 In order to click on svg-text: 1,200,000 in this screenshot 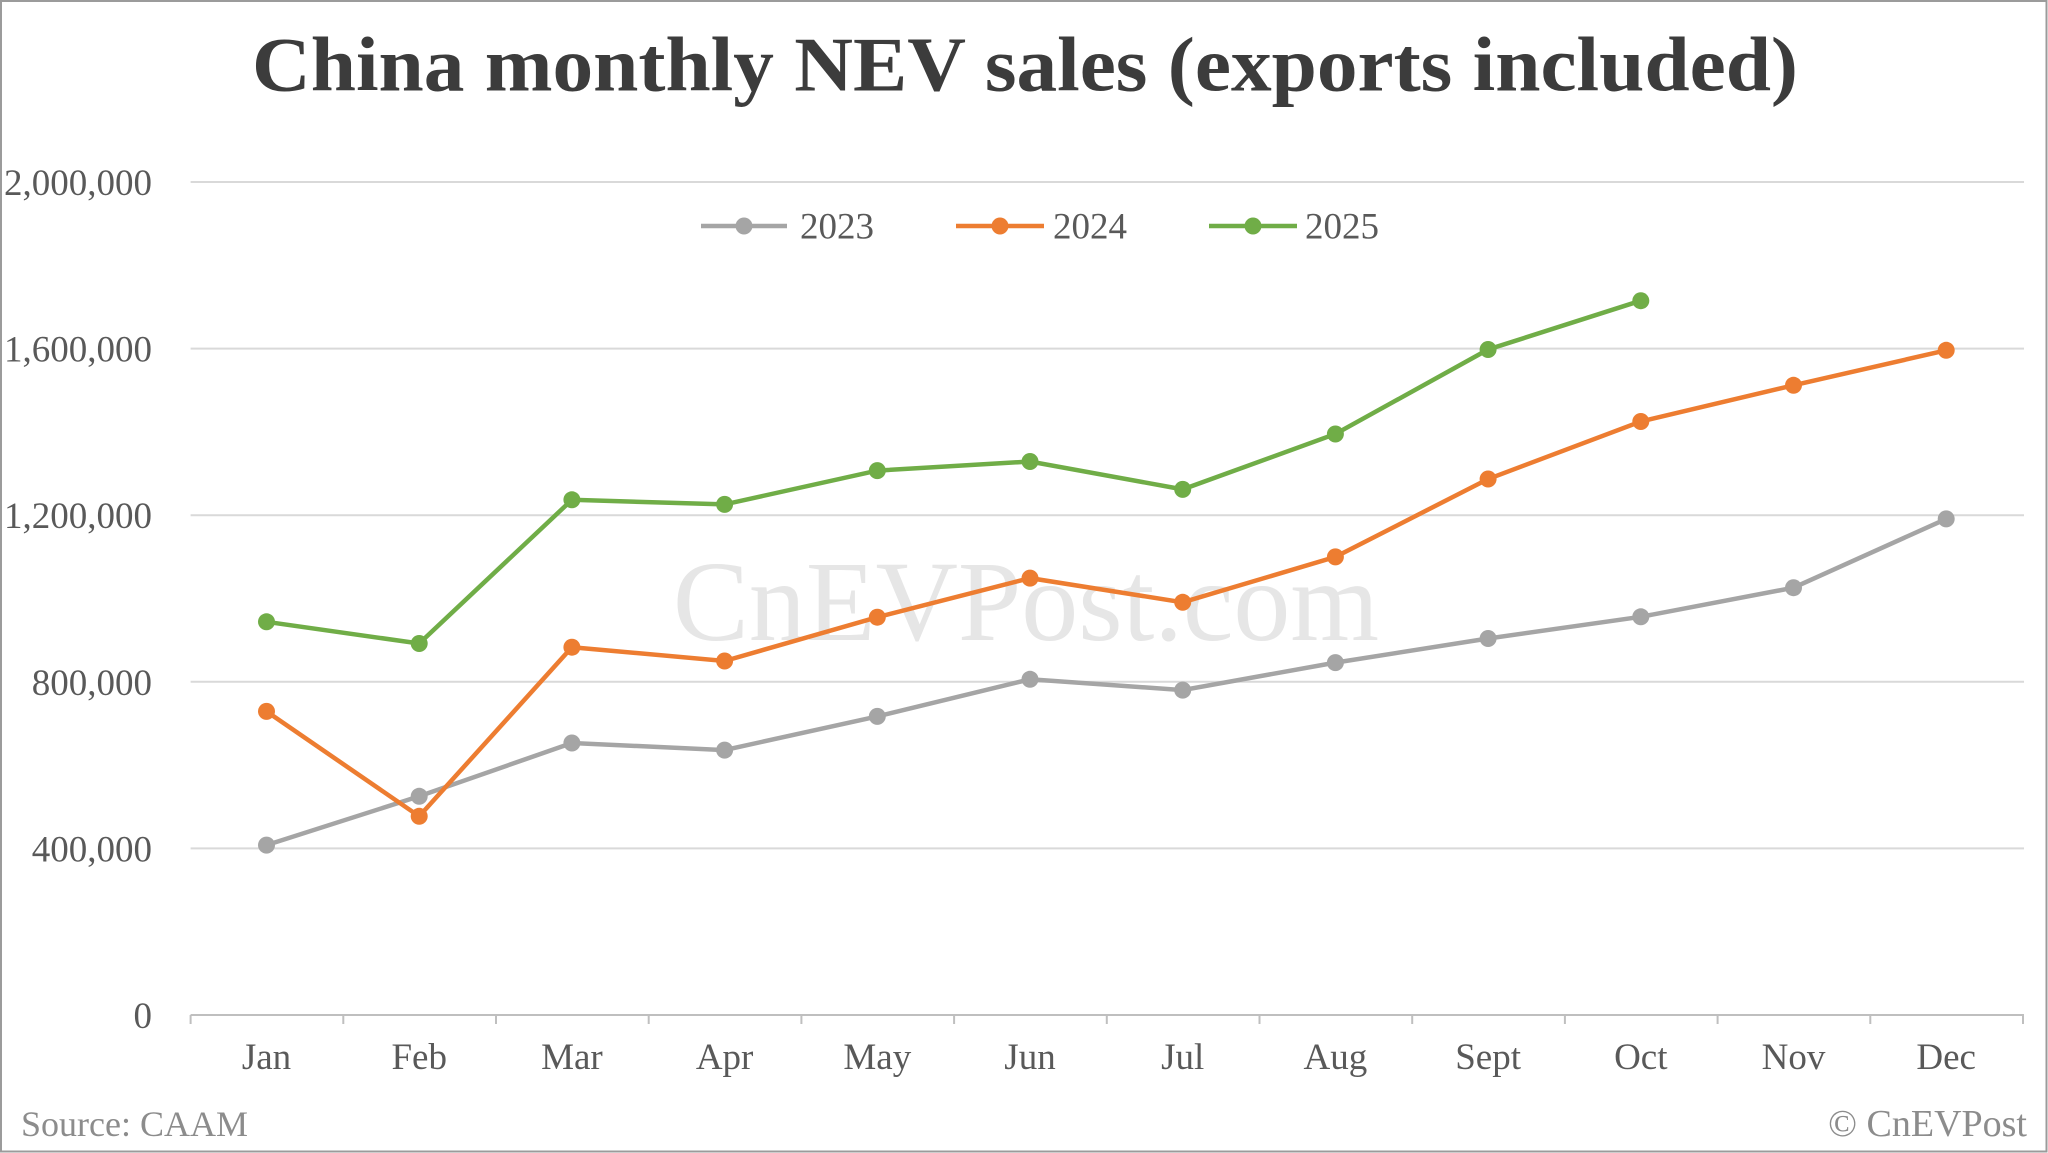, I will do `click(78, 516)`.